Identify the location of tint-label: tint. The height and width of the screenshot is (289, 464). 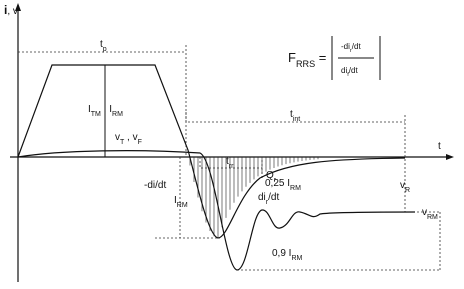
(295, 116).